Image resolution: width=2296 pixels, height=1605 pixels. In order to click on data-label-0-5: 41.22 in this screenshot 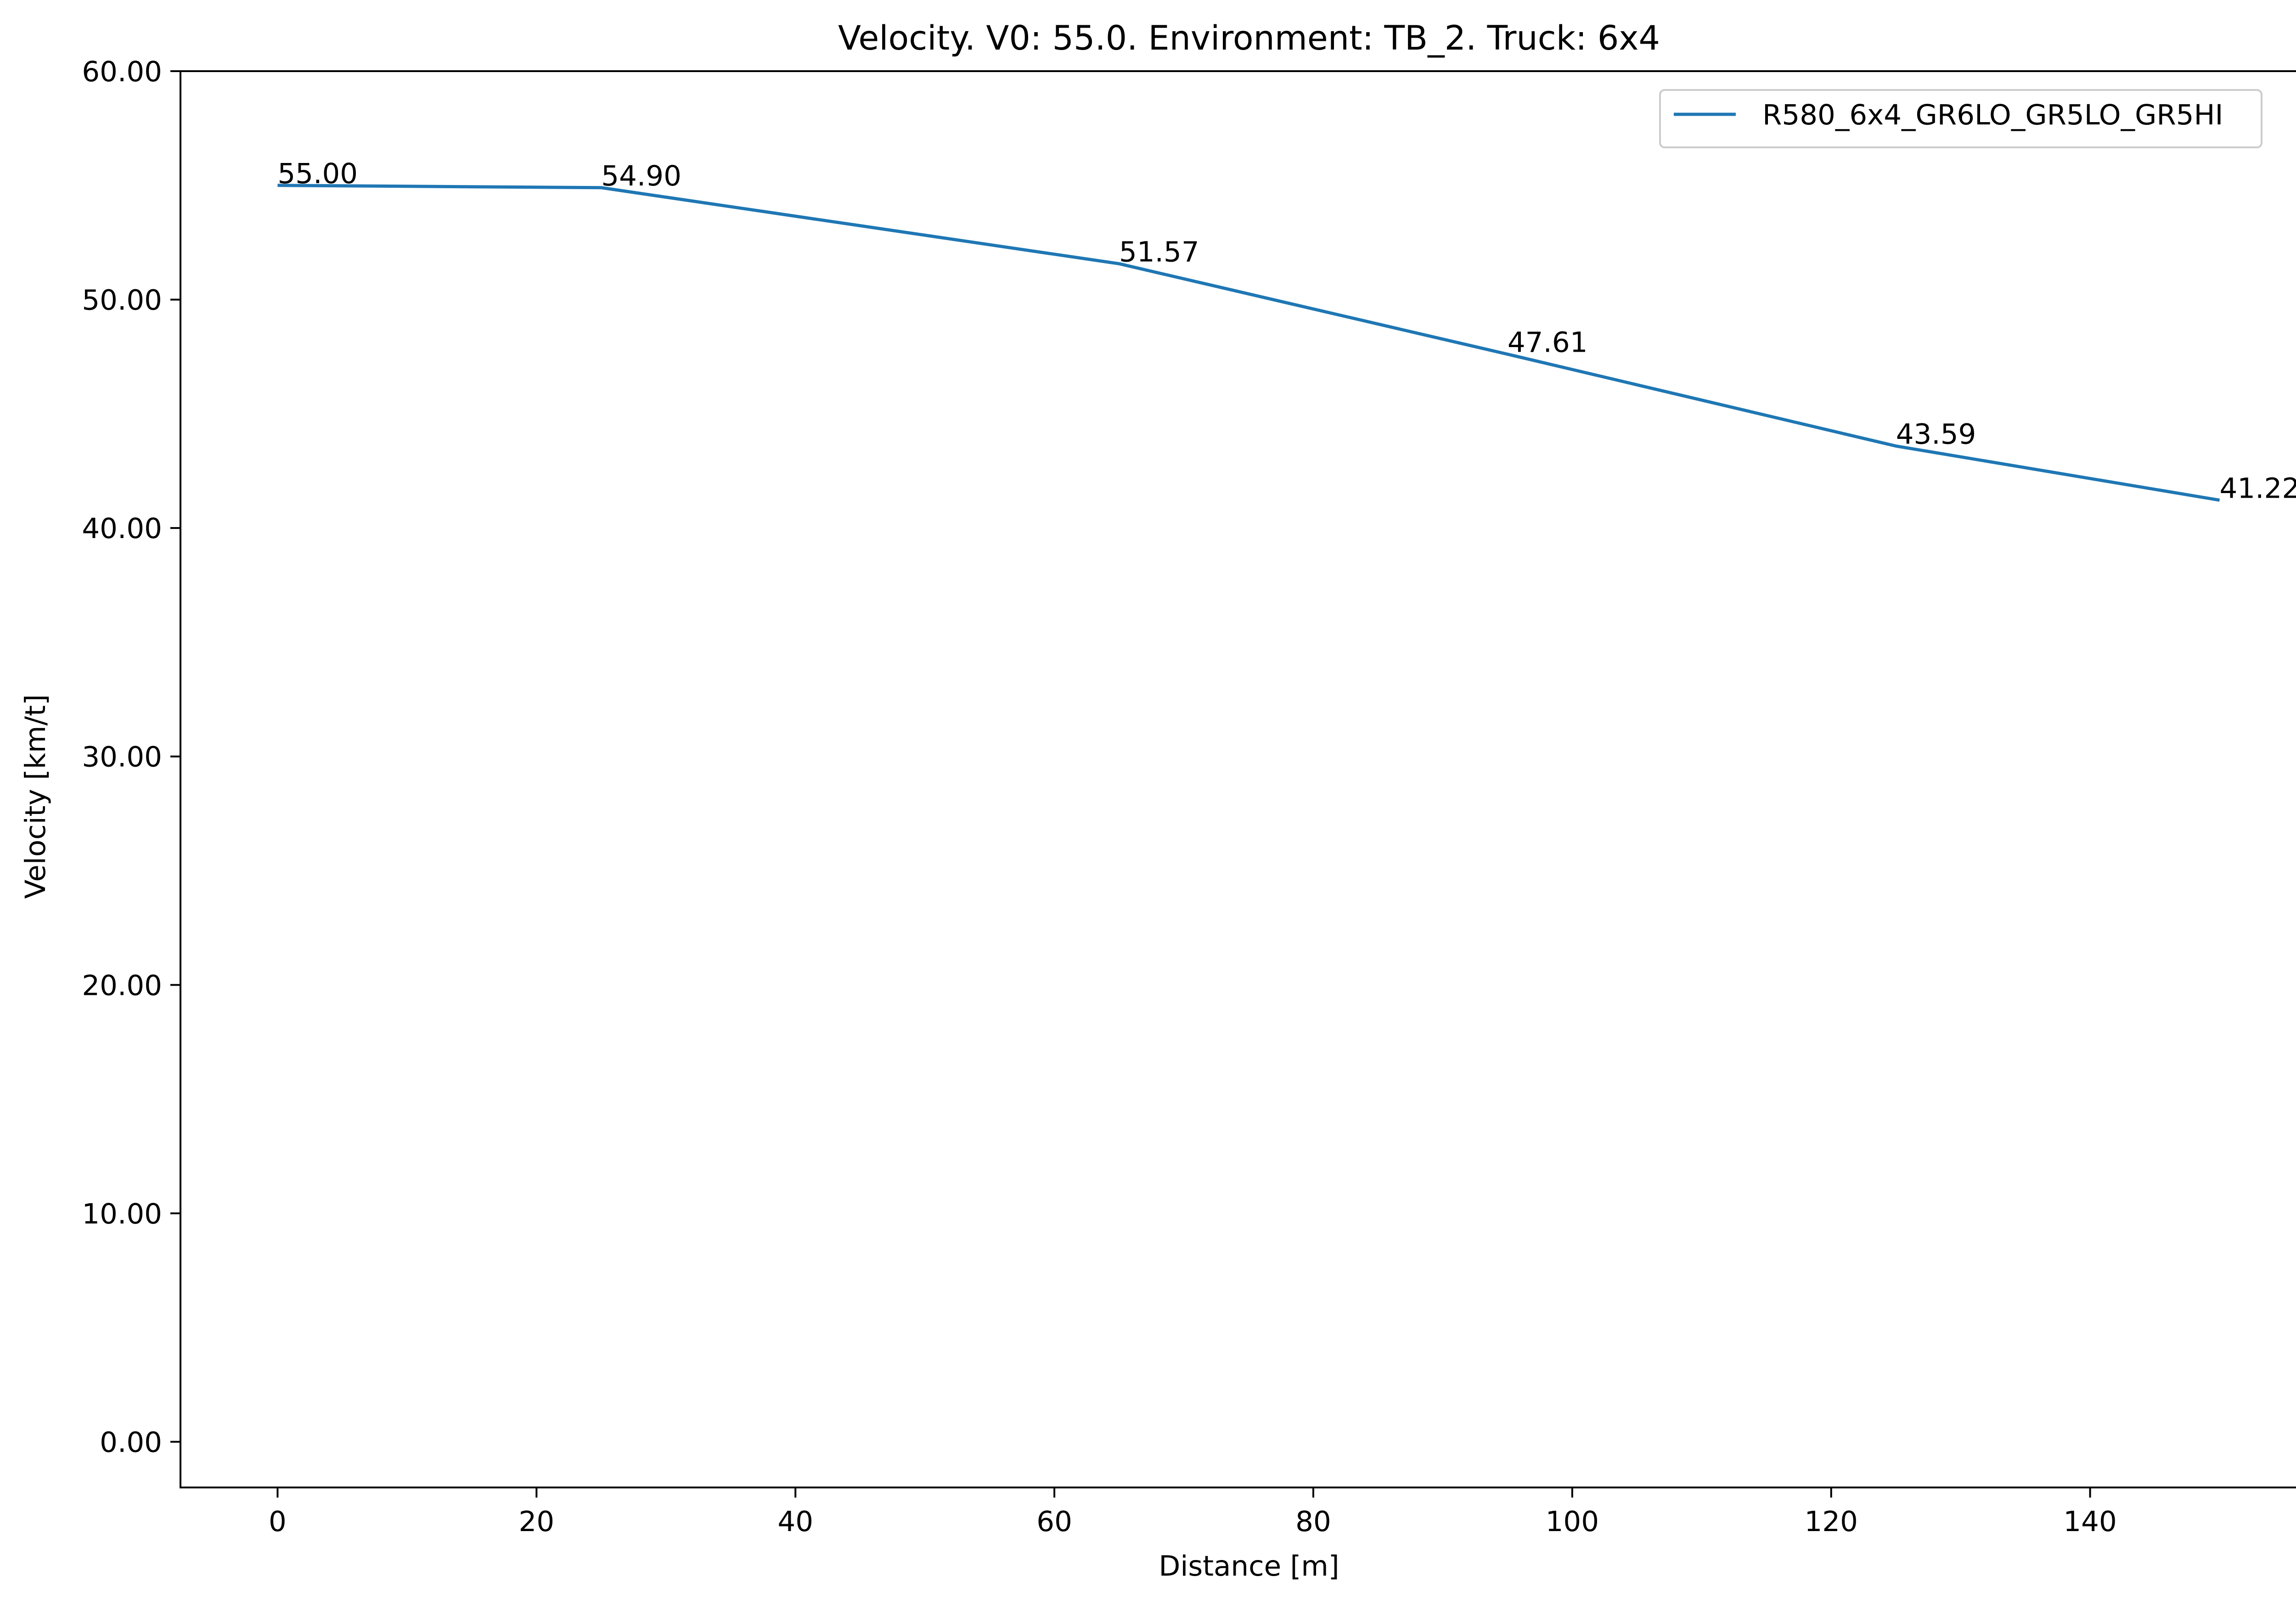, I will do `click(2258, 489)`.